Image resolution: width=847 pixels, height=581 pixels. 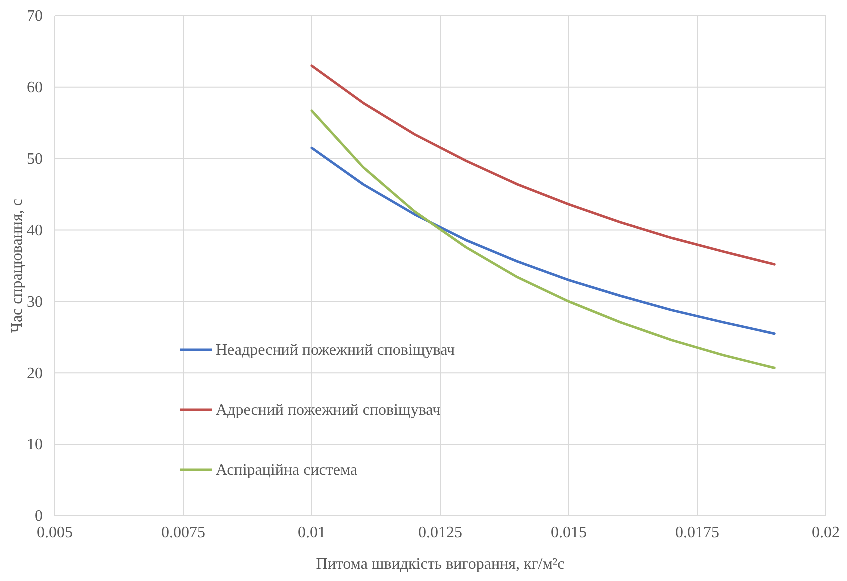 I want to click on x-tick-label: 0.0075, so click(x=184, y=533).